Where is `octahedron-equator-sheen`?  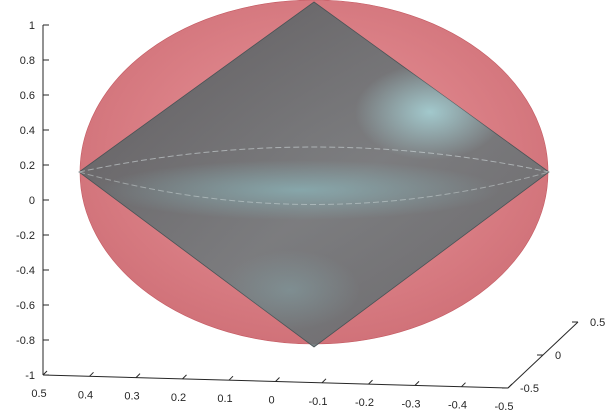 octahedron-equator-sheen is located at coordinates (300, 190).